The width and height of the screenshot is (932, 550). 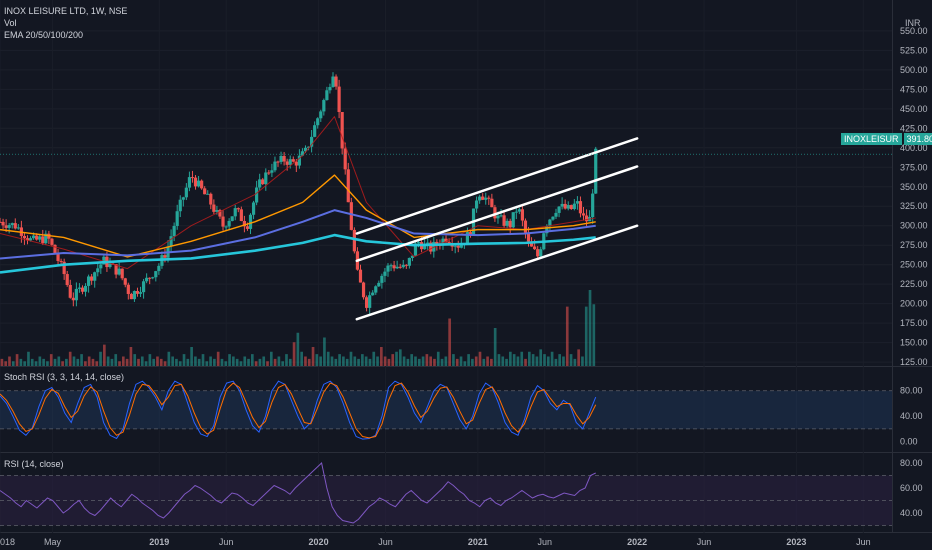 What do you see at coordinates (886, 139) in the screenshot?
I see `ticker-badge: INOXLEISUR 391.80` at bounding box center [886, 139].